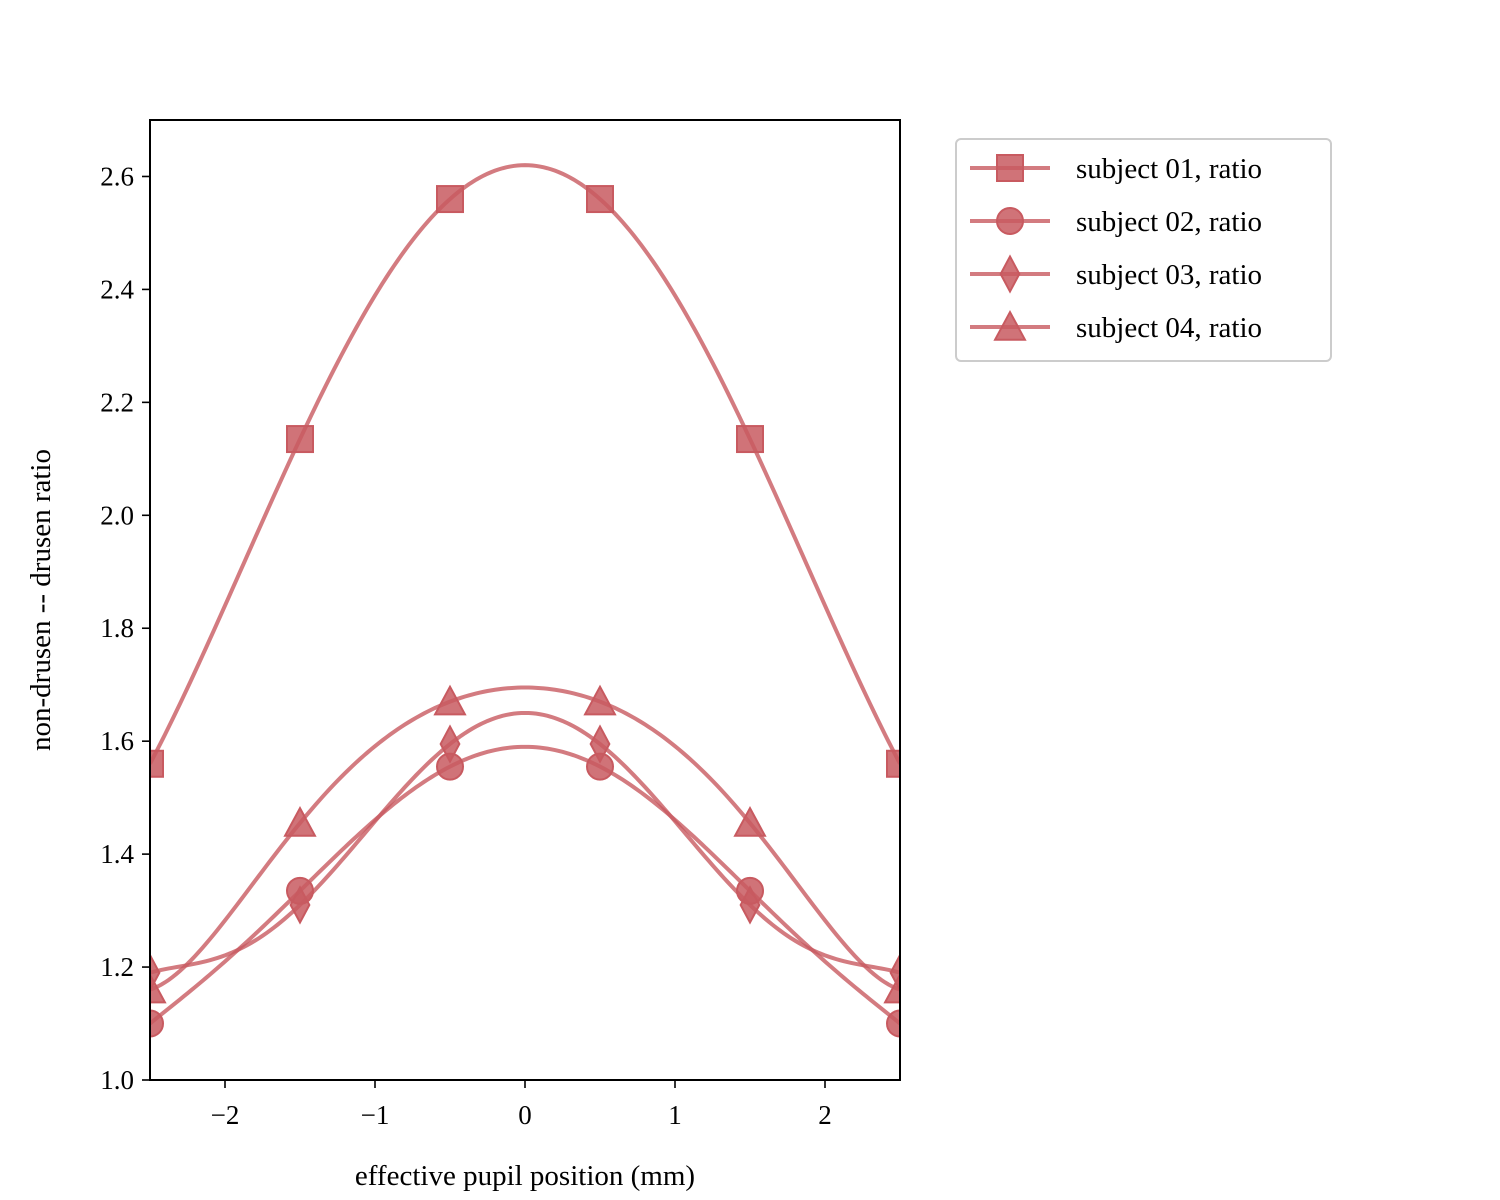  I want to click on legend-label-1: subject 01, ratio, so click(1169, 169).